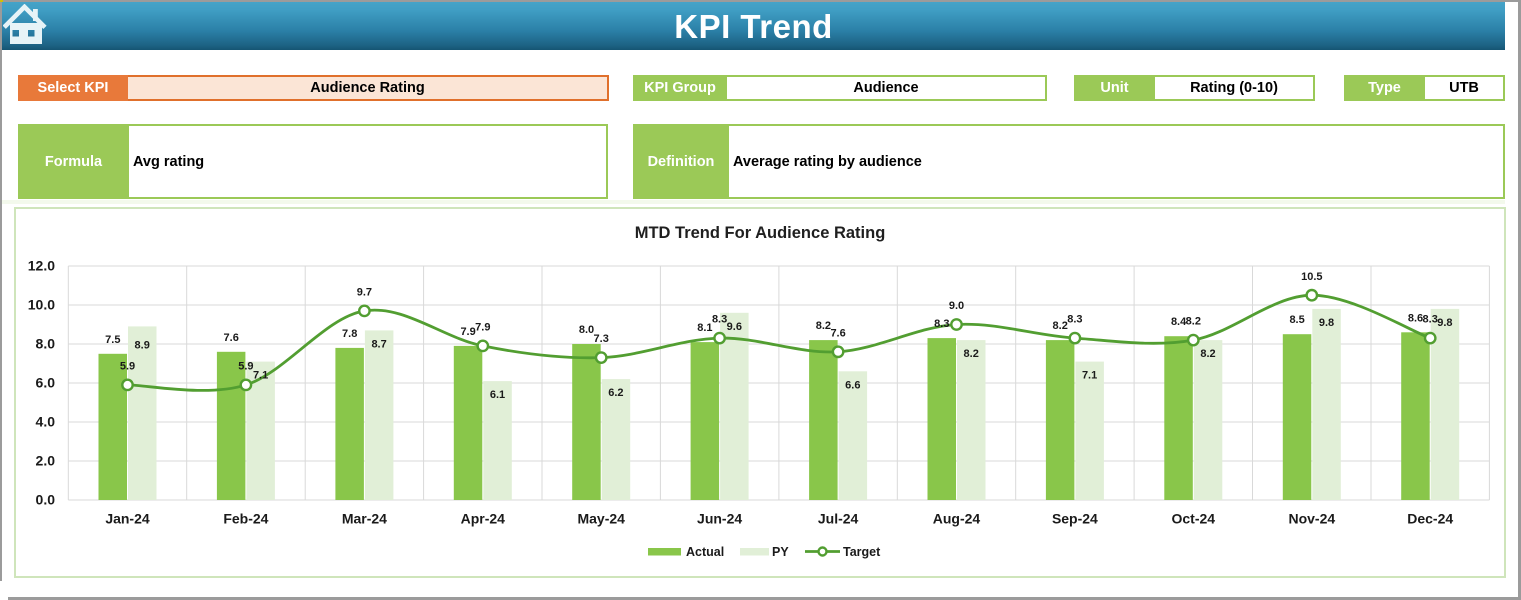  I want to click on svg-text: 6.6, so click(852, 385).